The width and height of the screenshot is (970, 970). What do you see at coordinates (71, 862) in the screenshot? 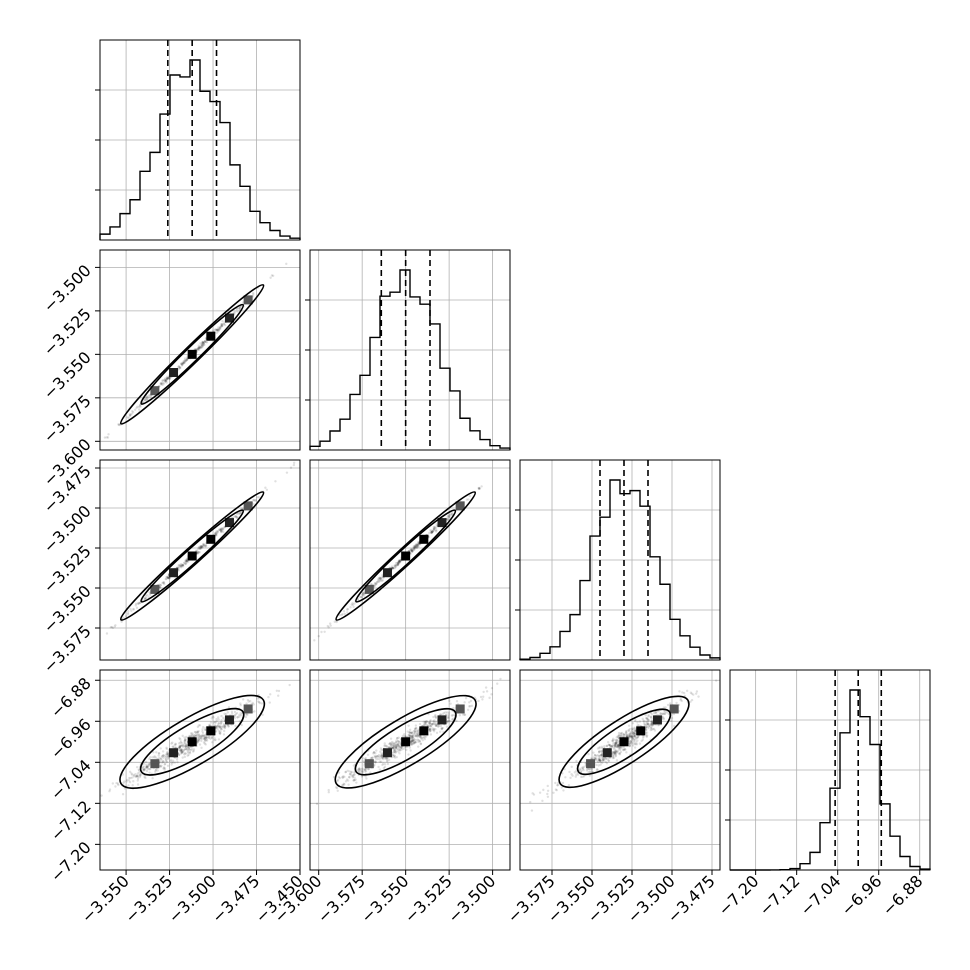
I see `y-tick-label: −7.20` at bounding box center [71, 862].